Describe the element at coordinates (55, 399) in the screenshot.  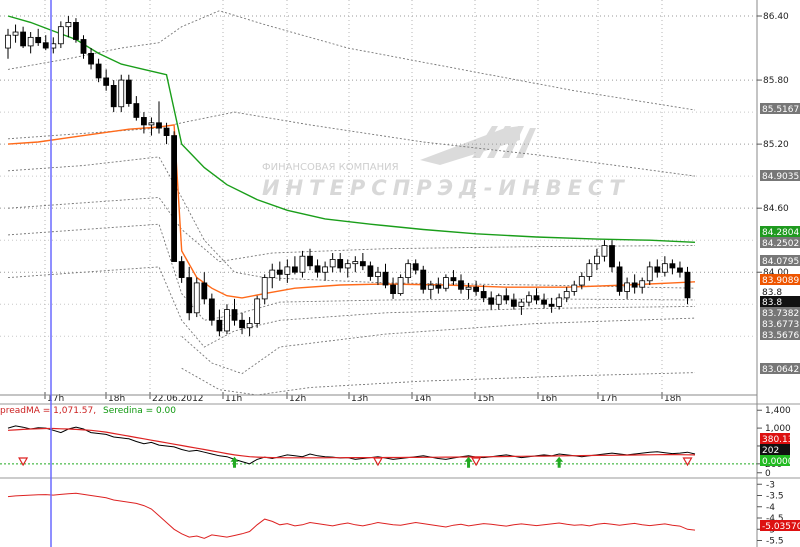
I see `x-tick-label: 17h` at that location.